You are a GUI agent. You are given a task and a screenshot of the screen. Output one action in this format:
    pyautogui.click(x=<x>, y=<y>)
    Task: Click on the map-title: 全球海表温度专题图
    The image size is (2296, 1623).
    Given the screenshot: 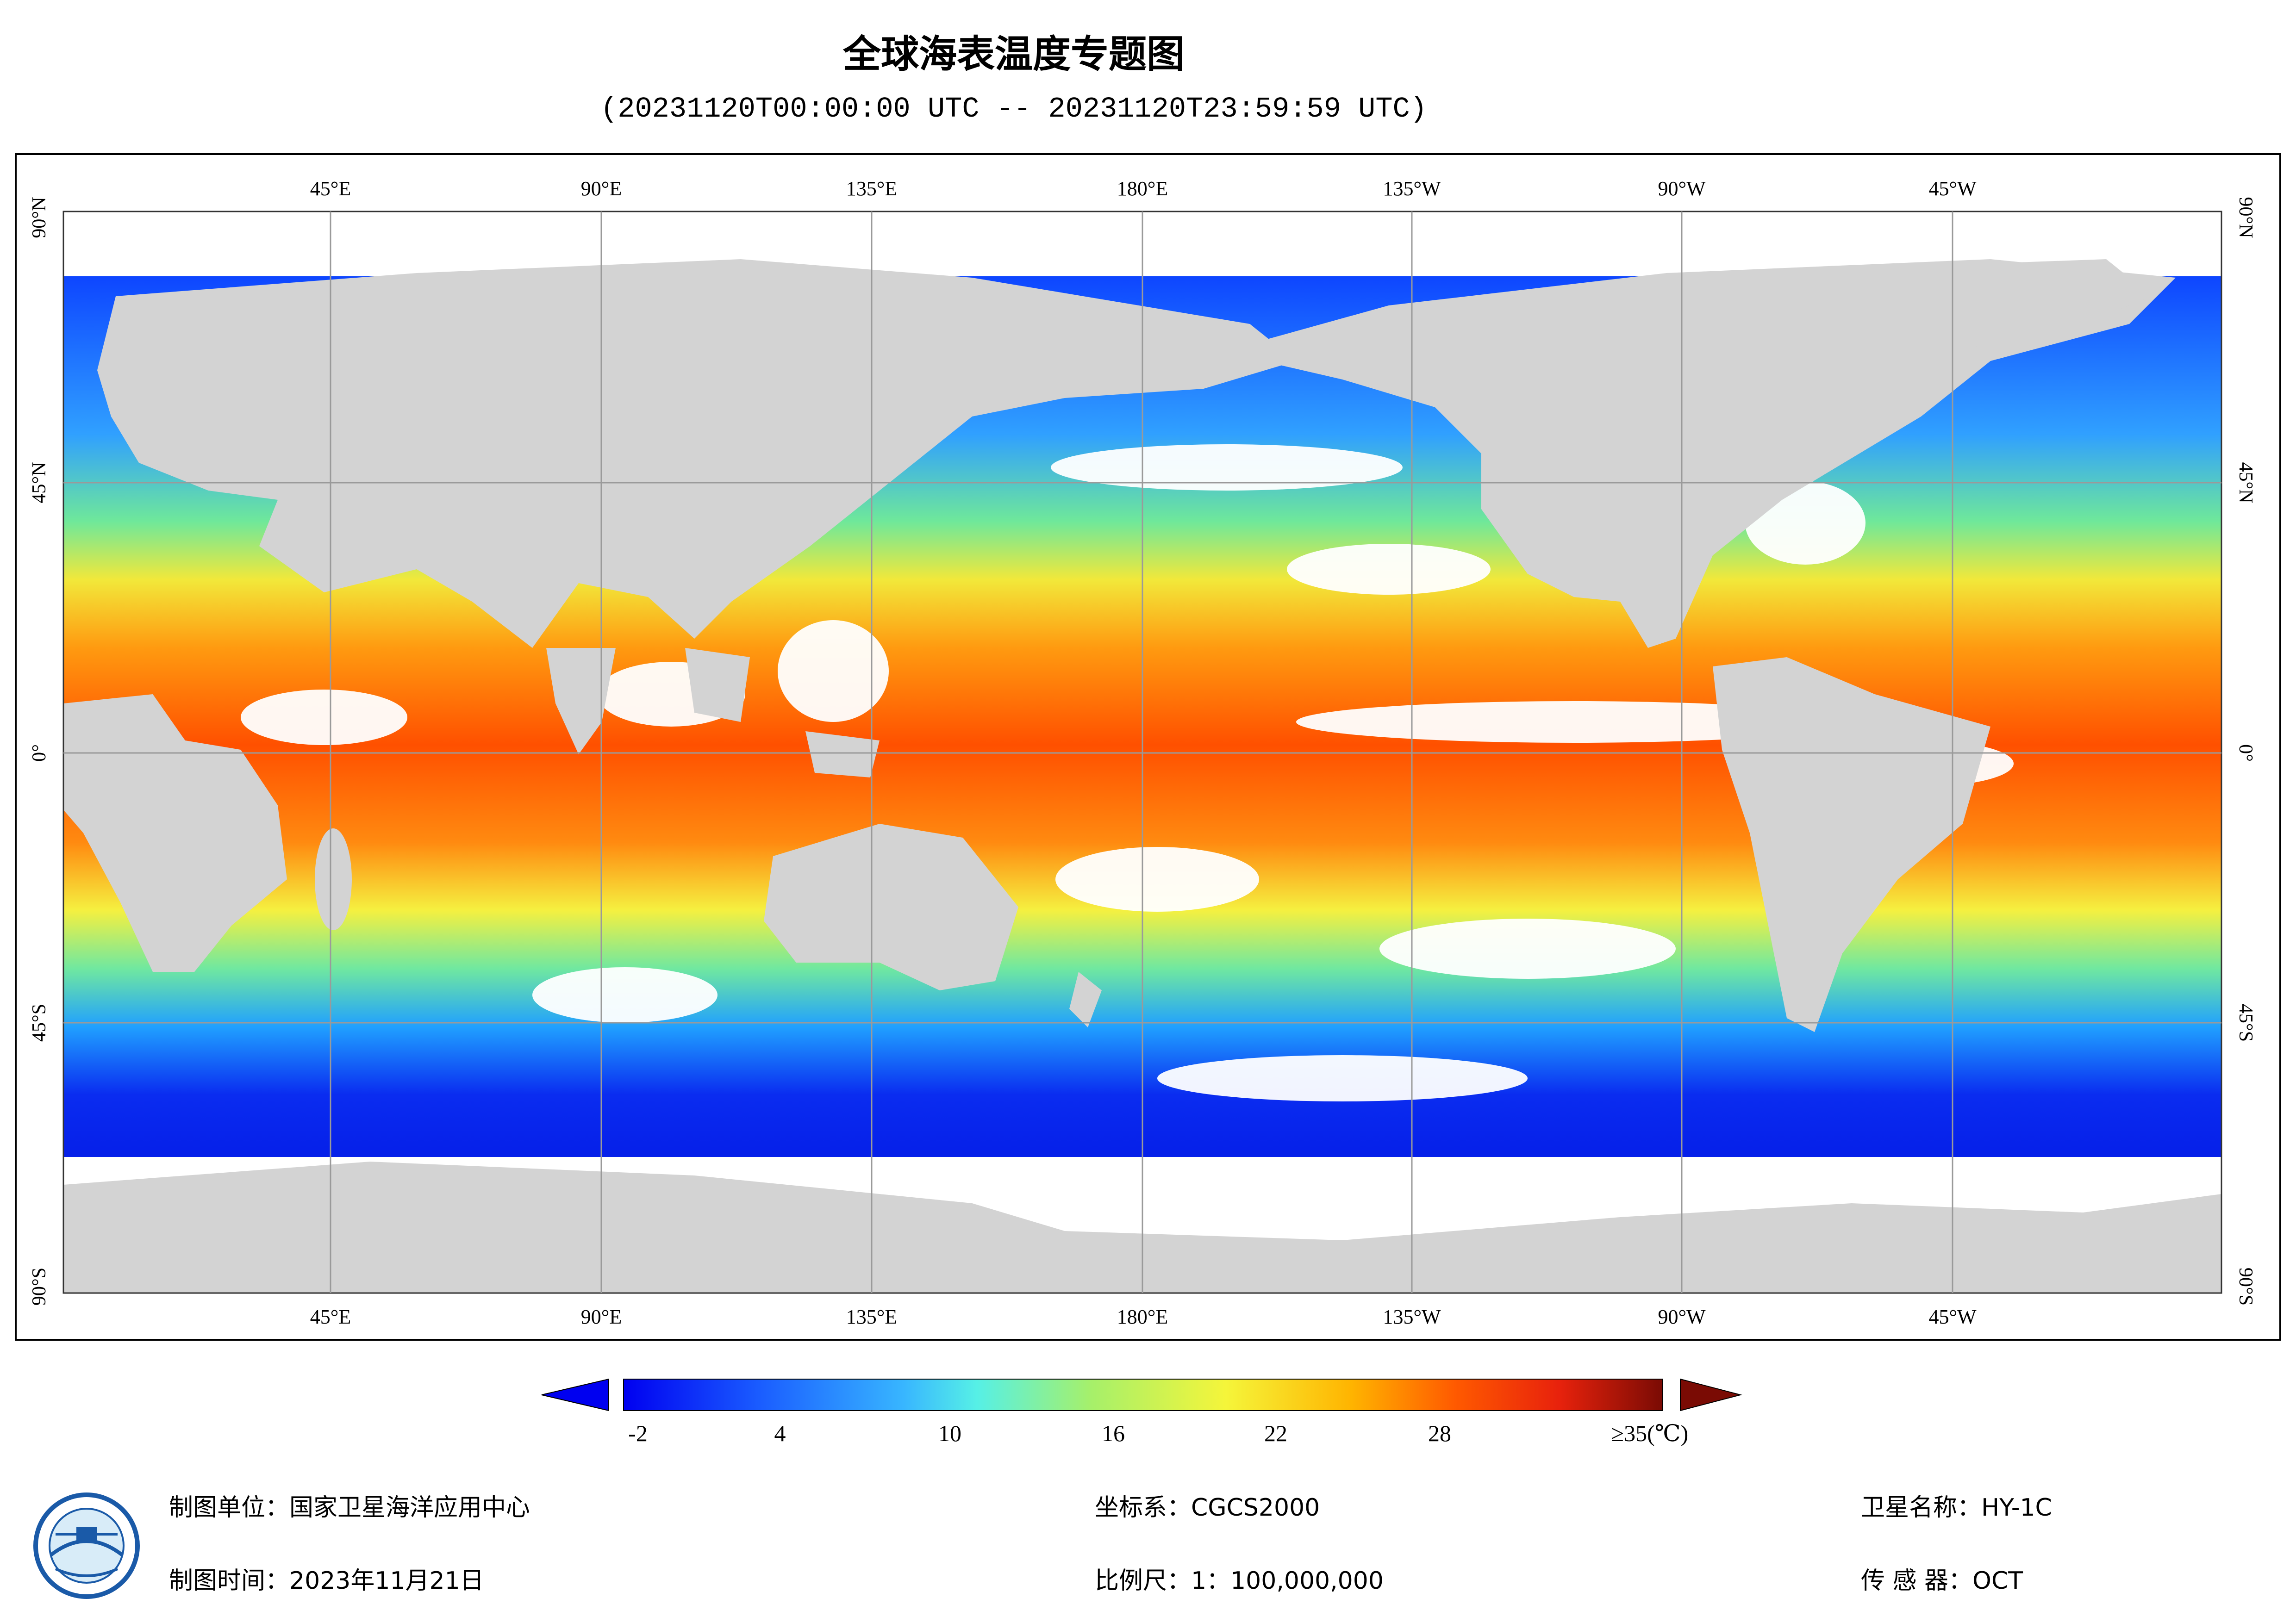 What is the action you would take?
    pyautogui.click(x=1014, y=54)
    